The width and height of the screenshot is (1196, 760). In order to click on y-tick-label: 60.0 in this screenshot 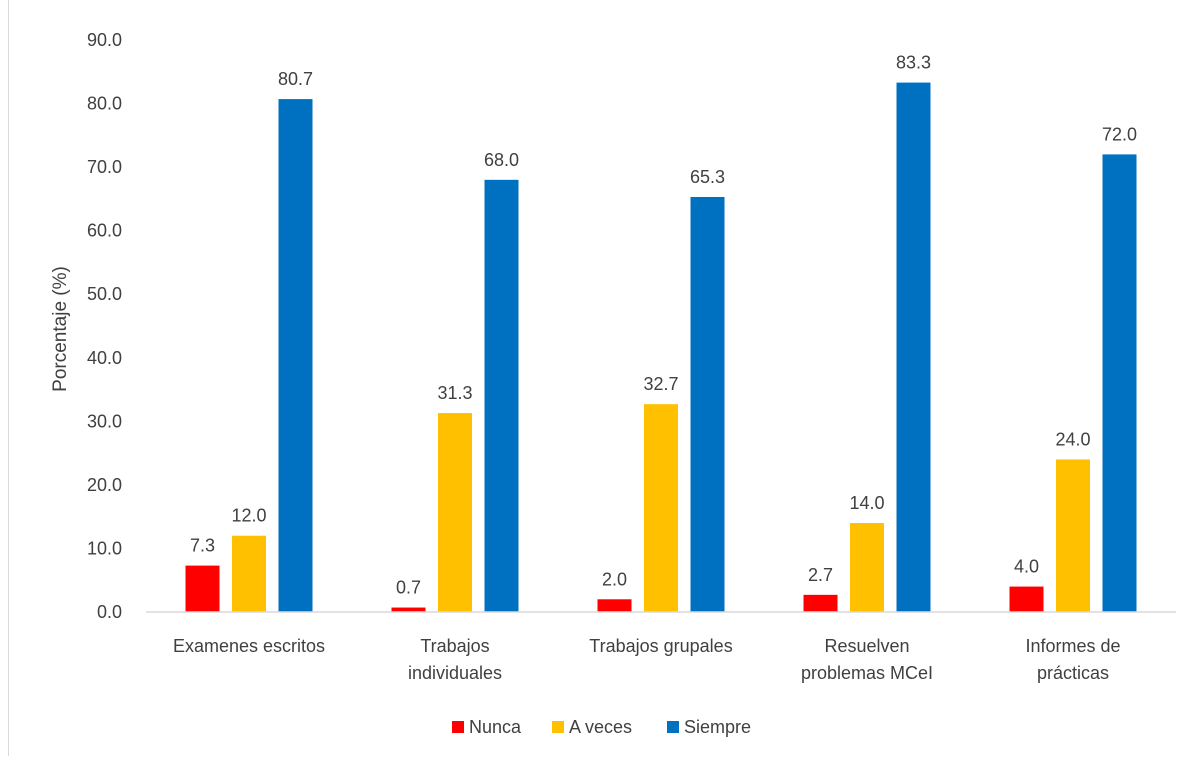, I will do `click(104, 231)`.